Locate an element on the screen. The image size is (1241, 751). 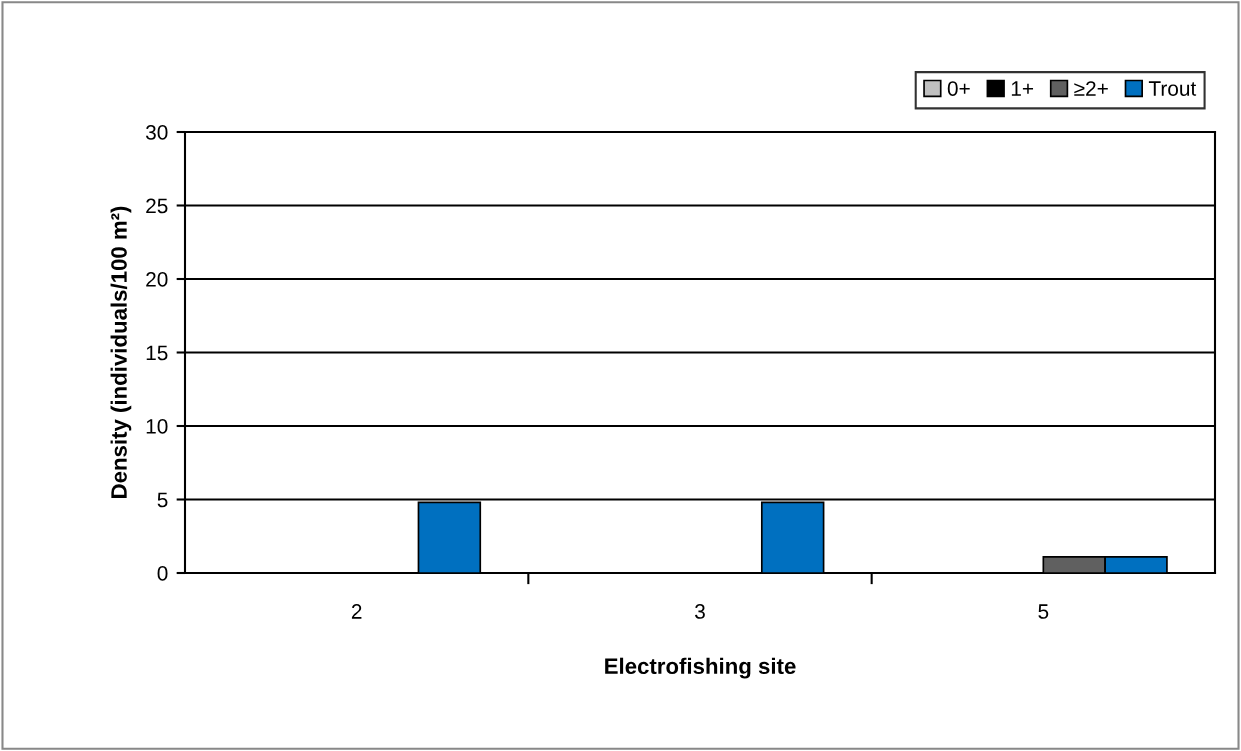
legend-label: 0+ is located at coordinates (958, 88).